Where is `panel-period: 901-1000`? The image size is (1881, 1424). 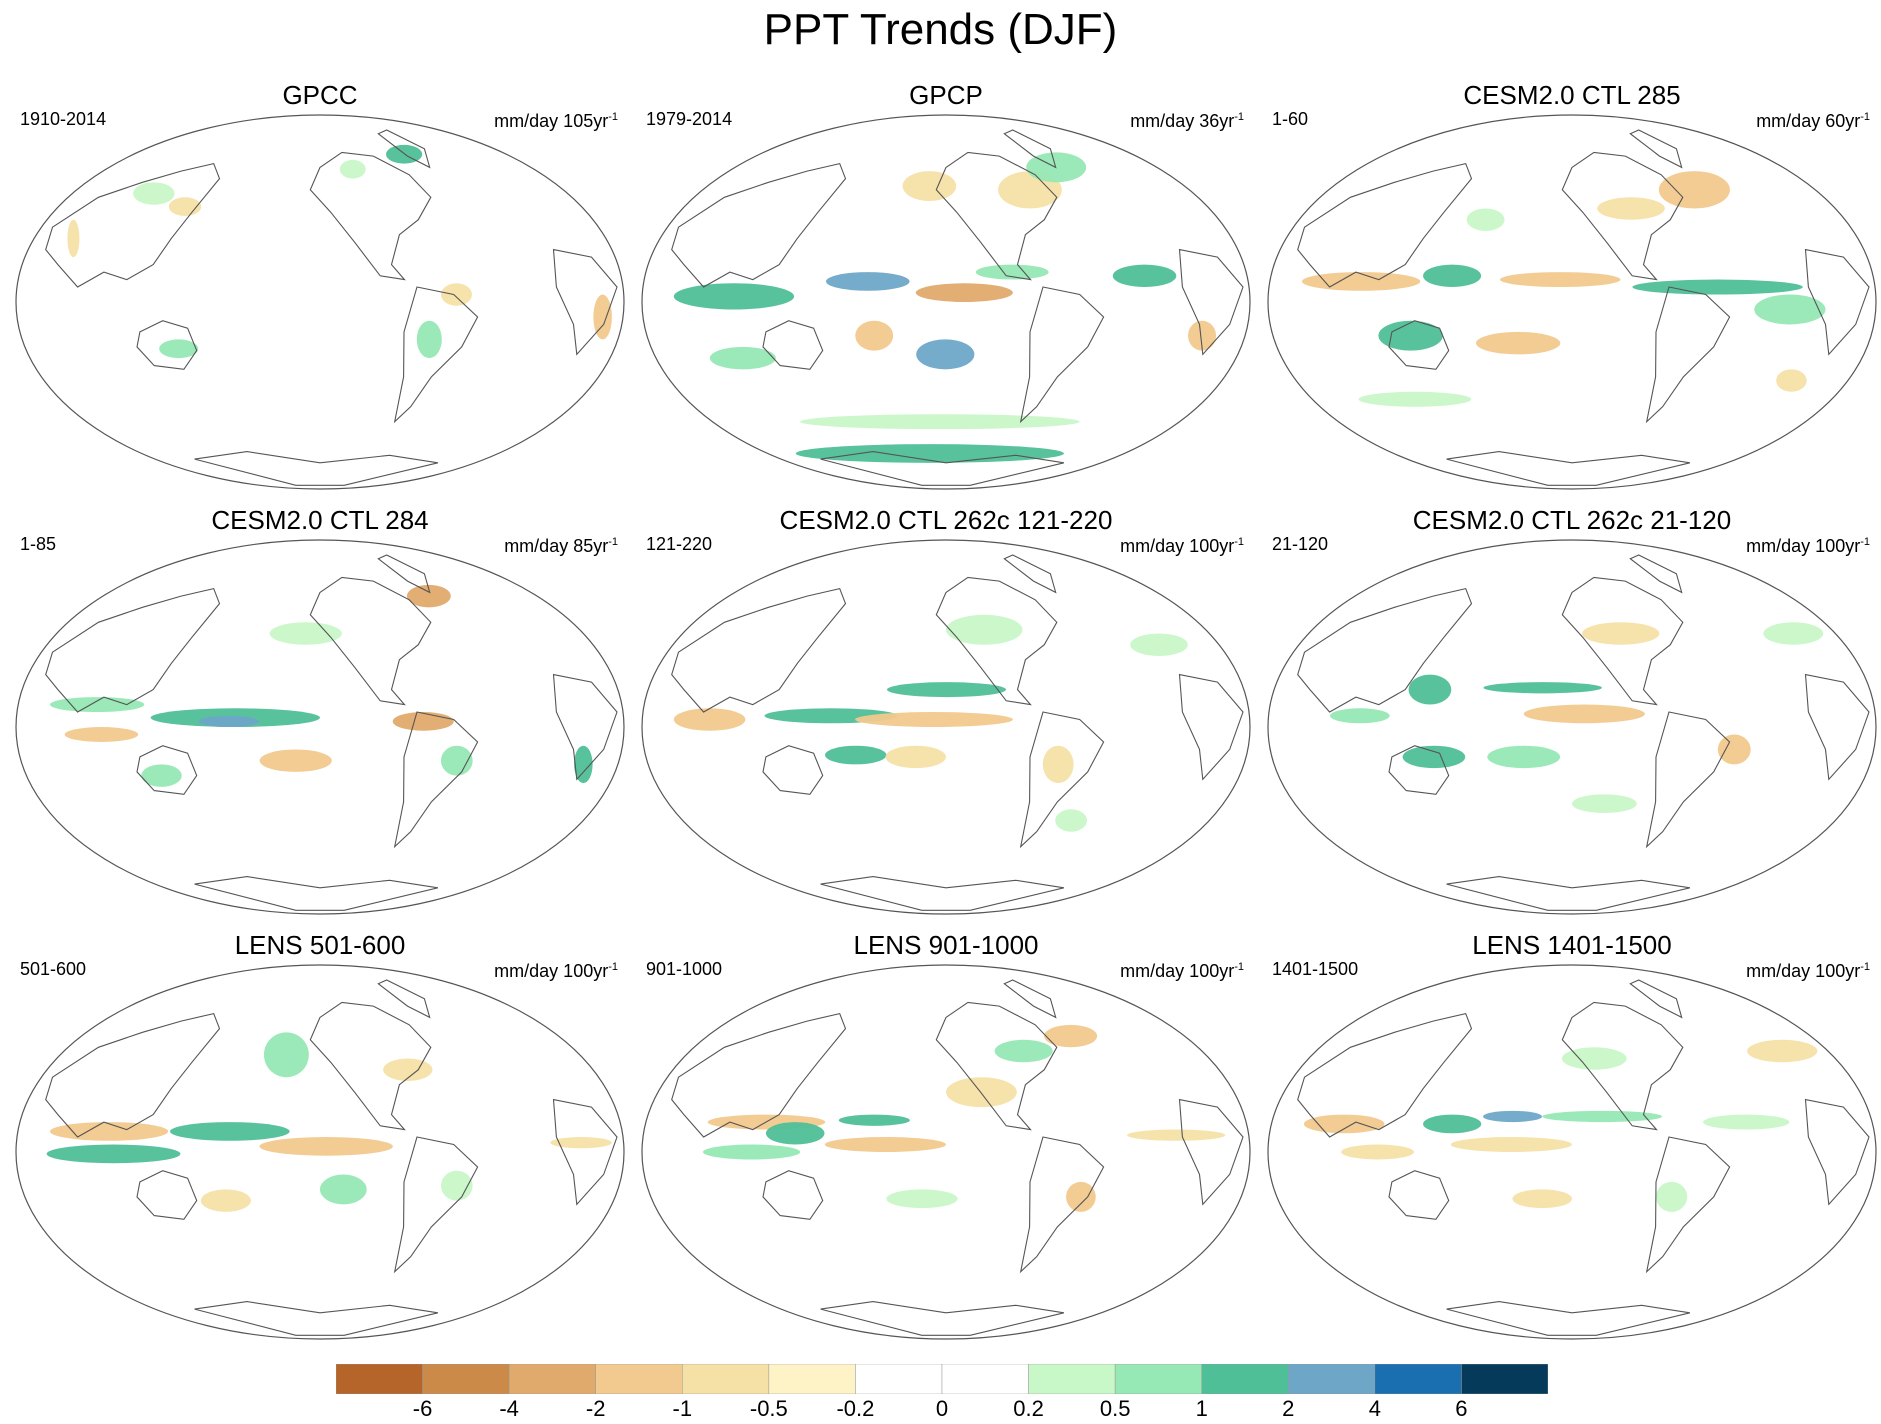
panel-period: 901-1000 is located at coordinates (684, 969).